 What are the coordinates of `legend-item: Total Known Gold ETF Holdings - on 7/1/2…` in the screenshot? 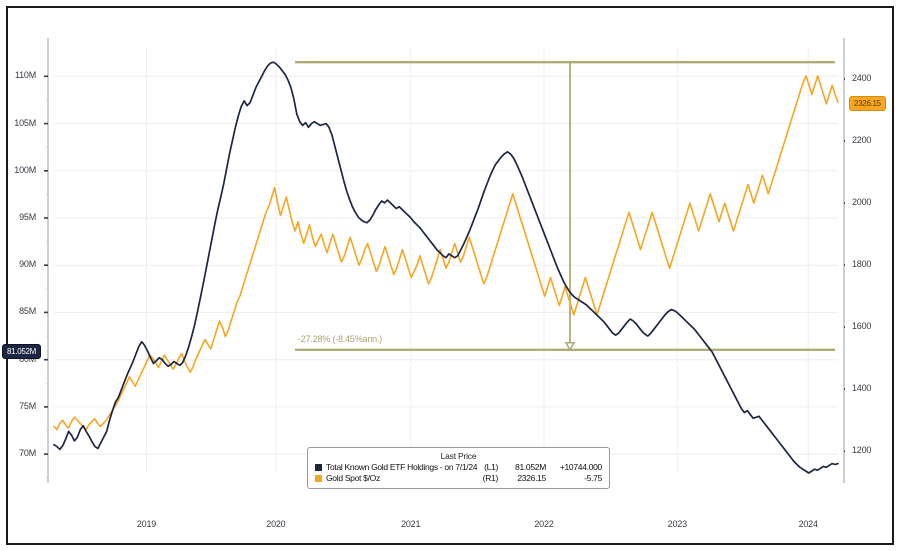 It's located at (458, 467).